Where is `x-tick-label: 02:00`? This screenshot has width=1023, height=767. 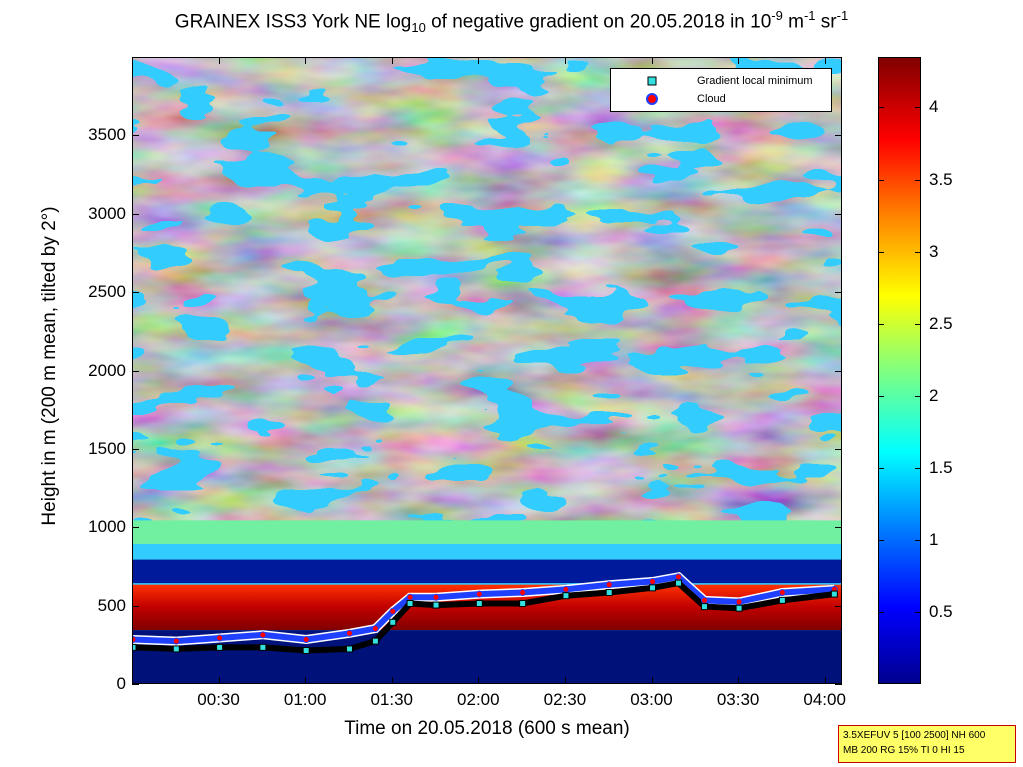
x-tick-label: 02:00 is located at coordinates (478, 699).